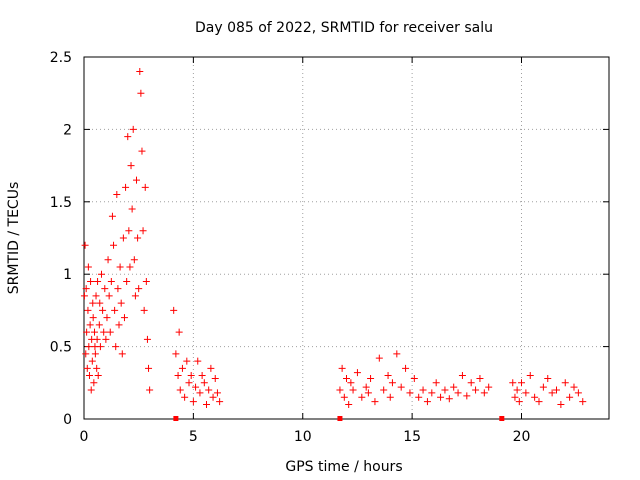  Describe the element at coordinates (339, 418) in the screenshot. I see `baseline-markers` at that location.